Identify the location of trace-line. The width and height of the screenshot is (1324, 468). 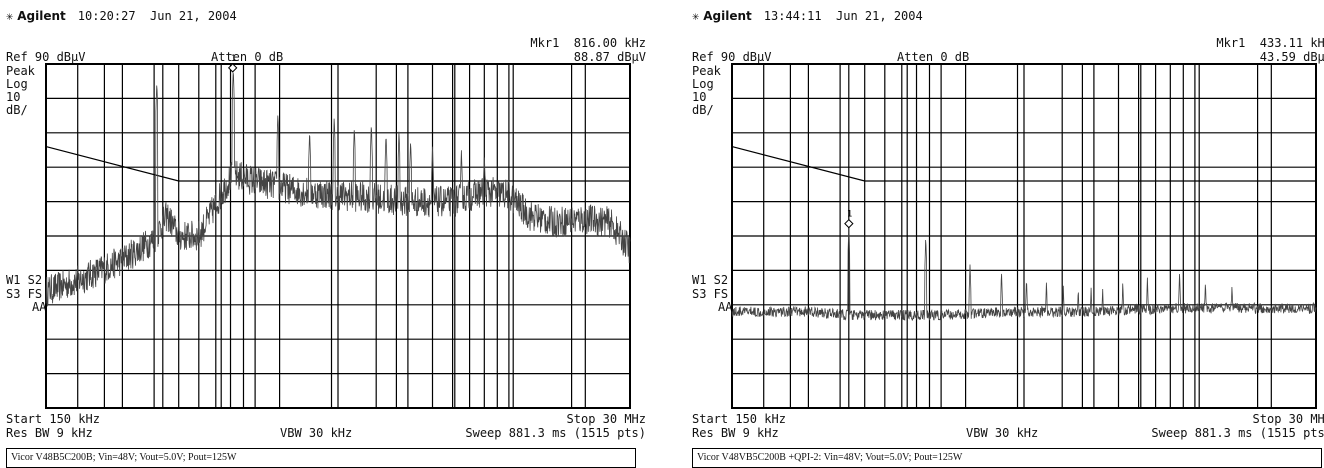
(1024, 273).